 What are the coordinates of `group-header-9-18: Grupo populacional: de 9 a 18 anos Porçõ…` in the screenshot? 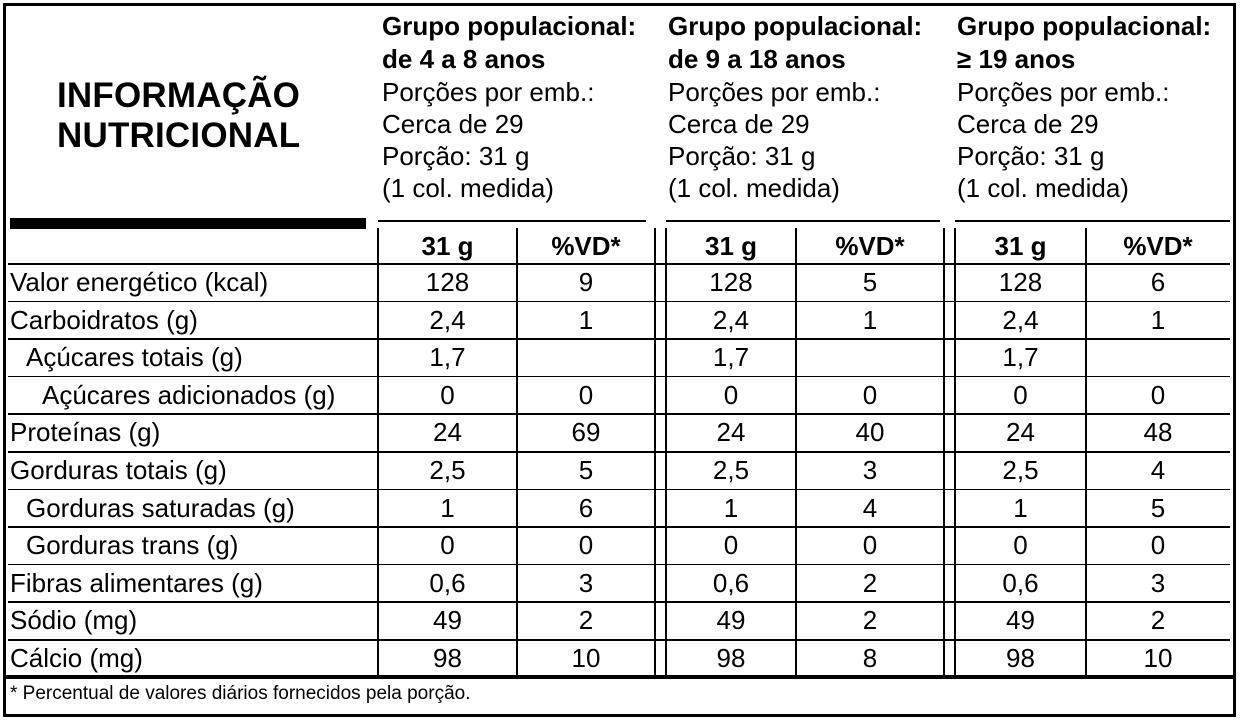 It's located at (795, 107).